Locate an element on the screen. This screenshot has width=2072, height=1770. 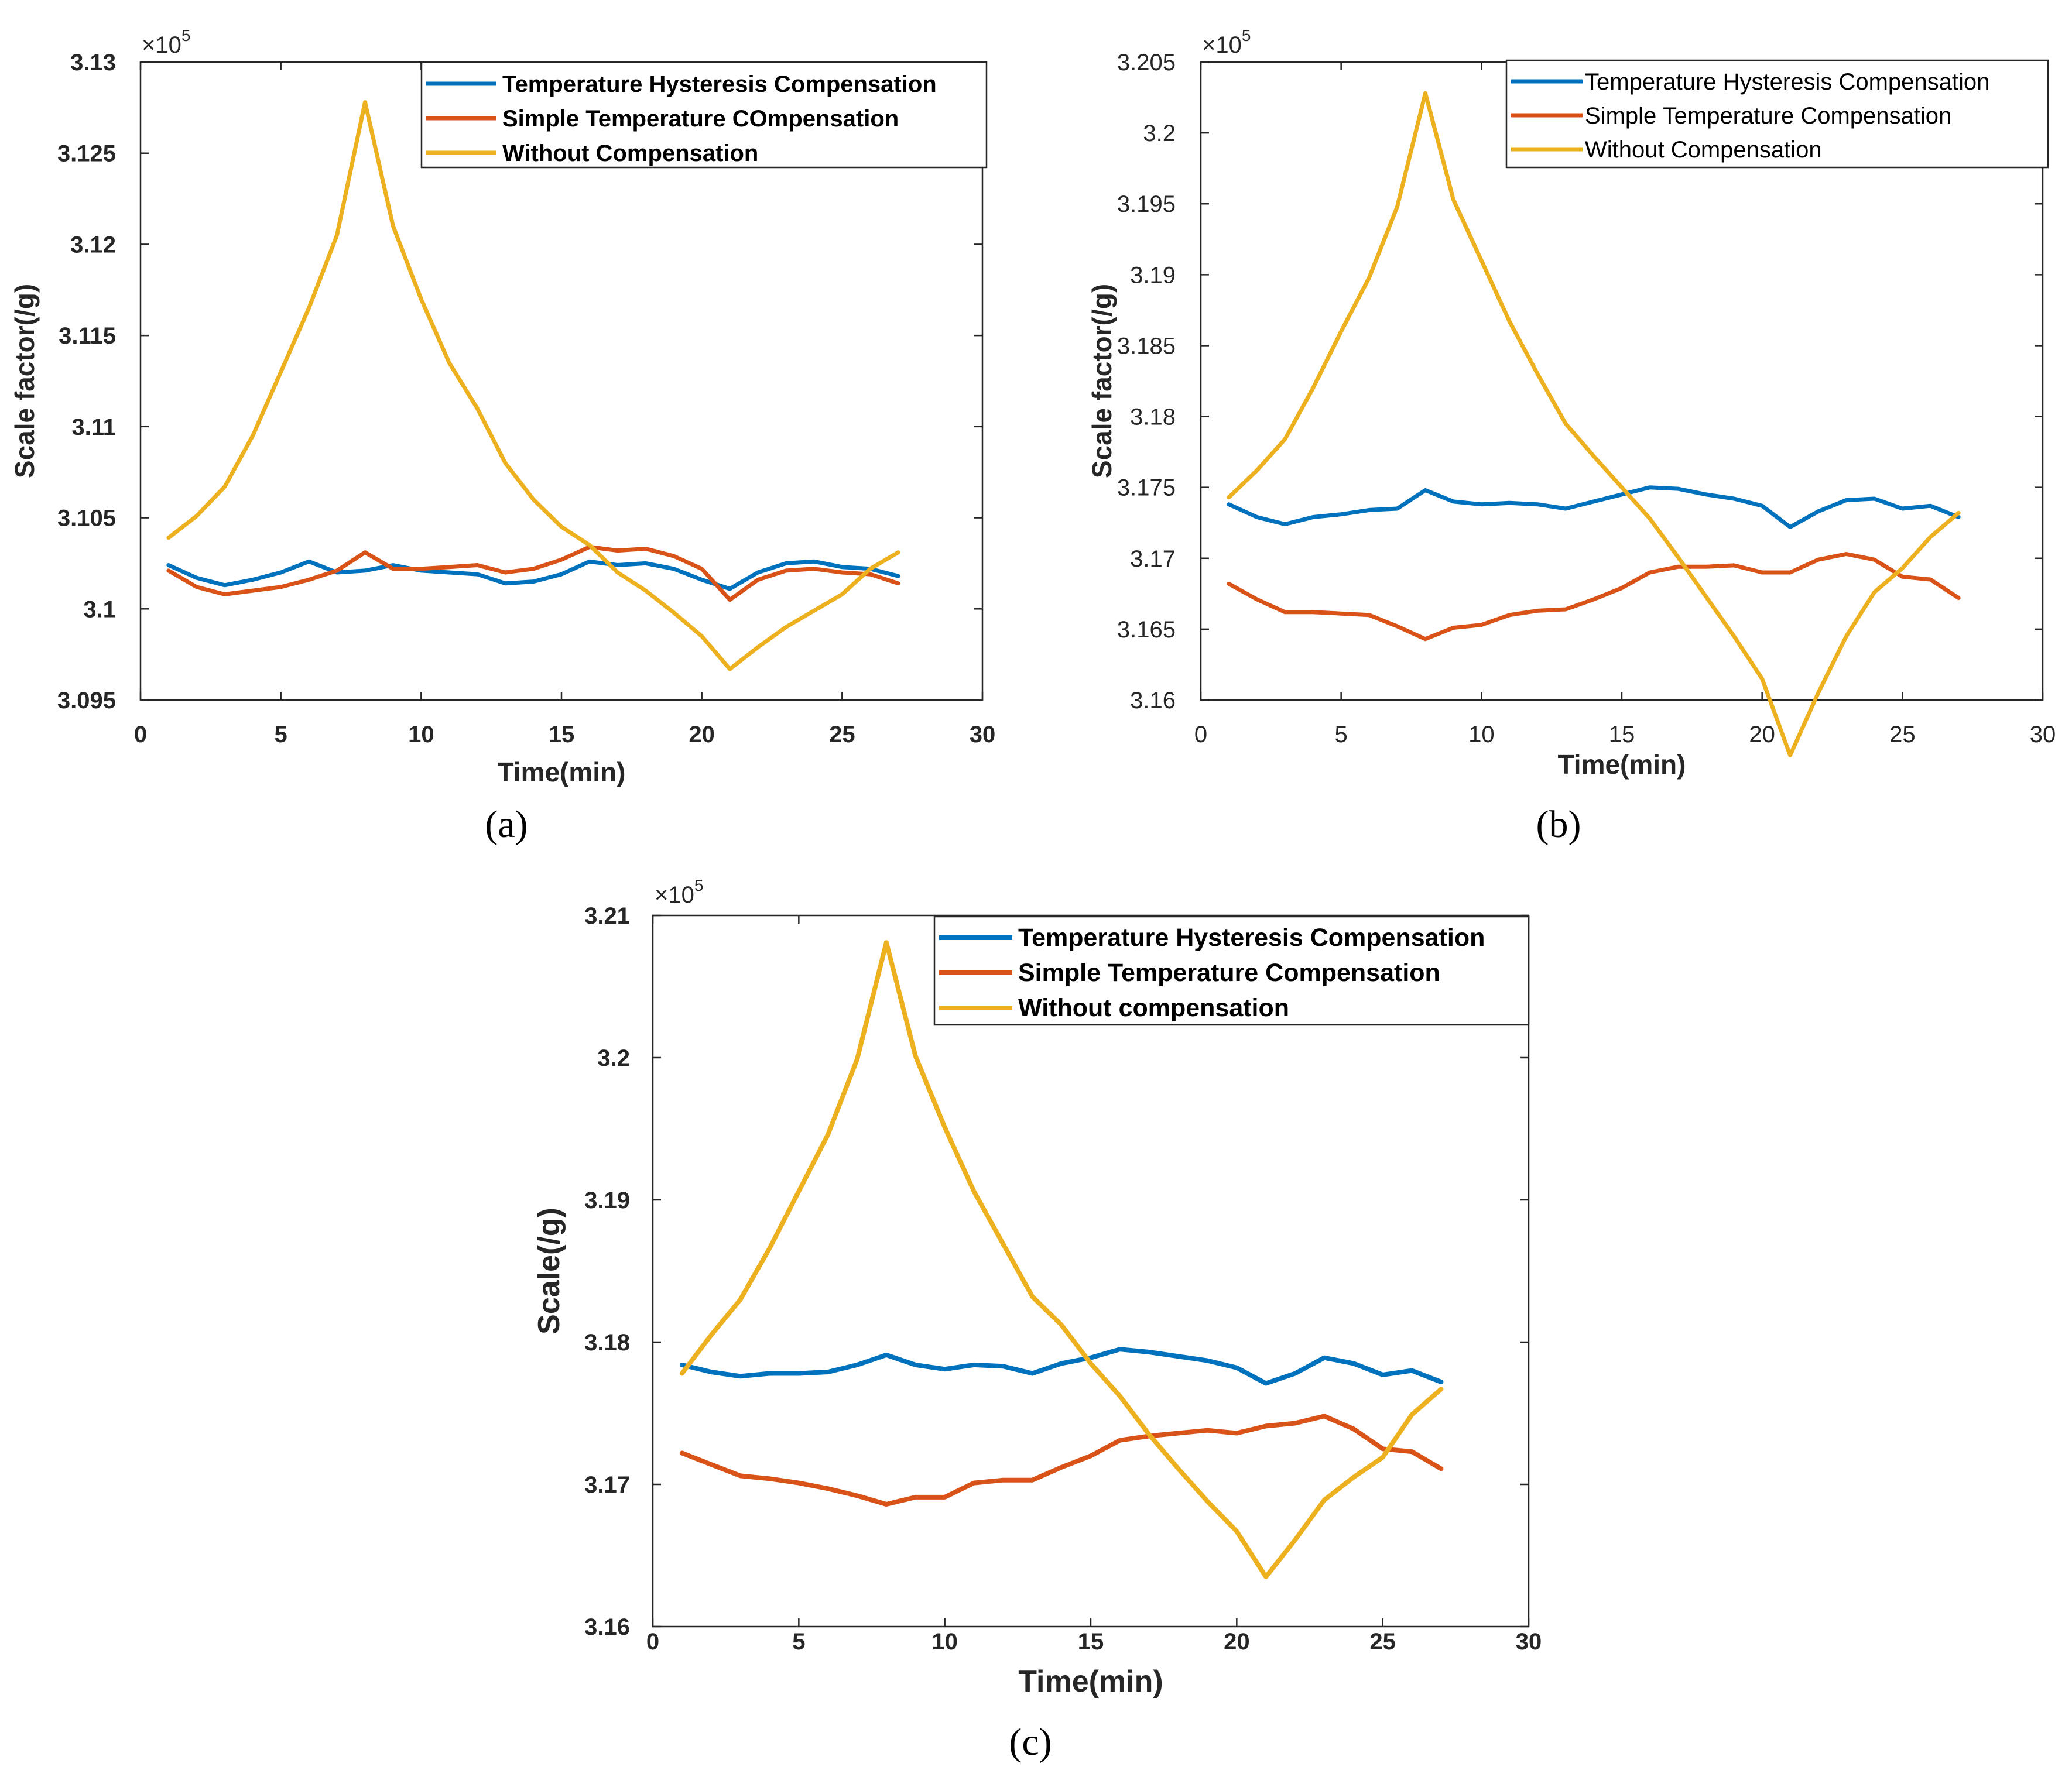
y-tick-label: 3.185 is located at coordinates (1146, 346).